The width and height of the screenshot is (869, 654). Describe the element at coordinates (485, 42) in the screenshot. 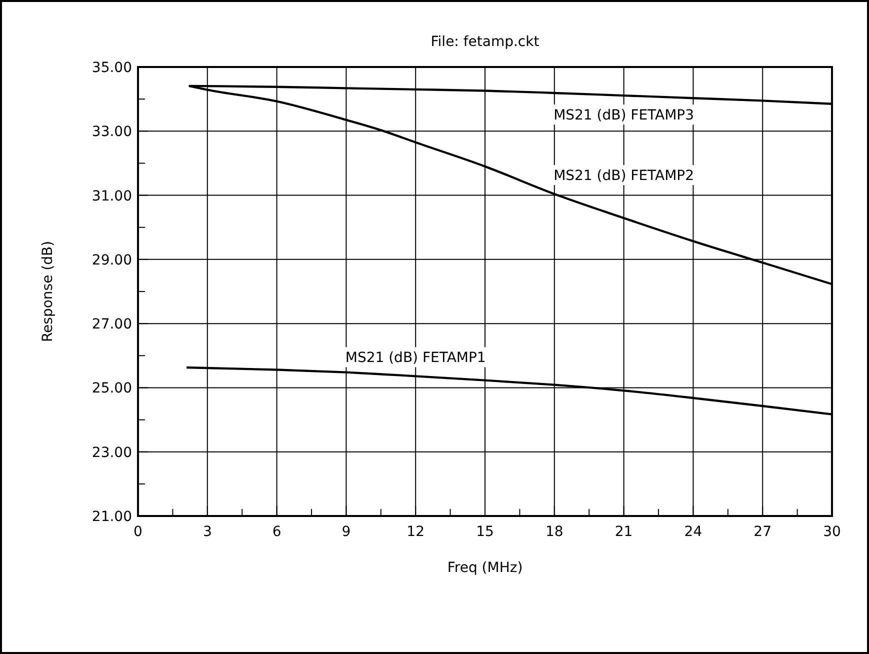

I see `chart-title: File: fetamp.ckt` at that location.